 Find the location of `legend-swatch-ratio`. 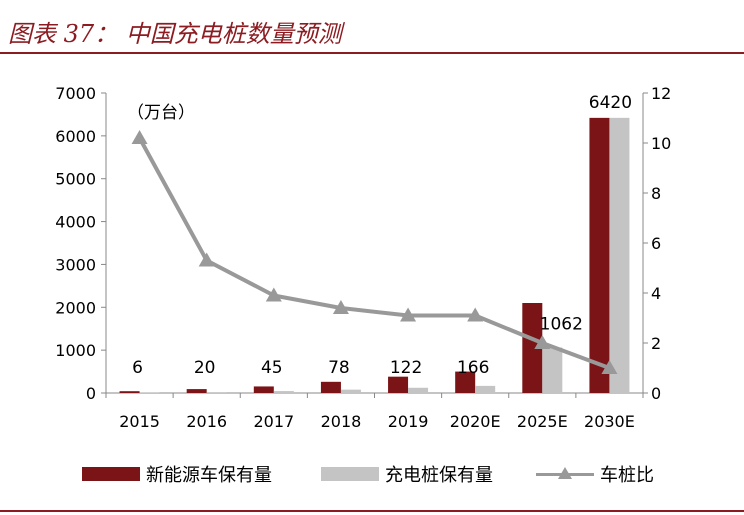

legend-swatch-ratio is located at coordinates (565, 474).